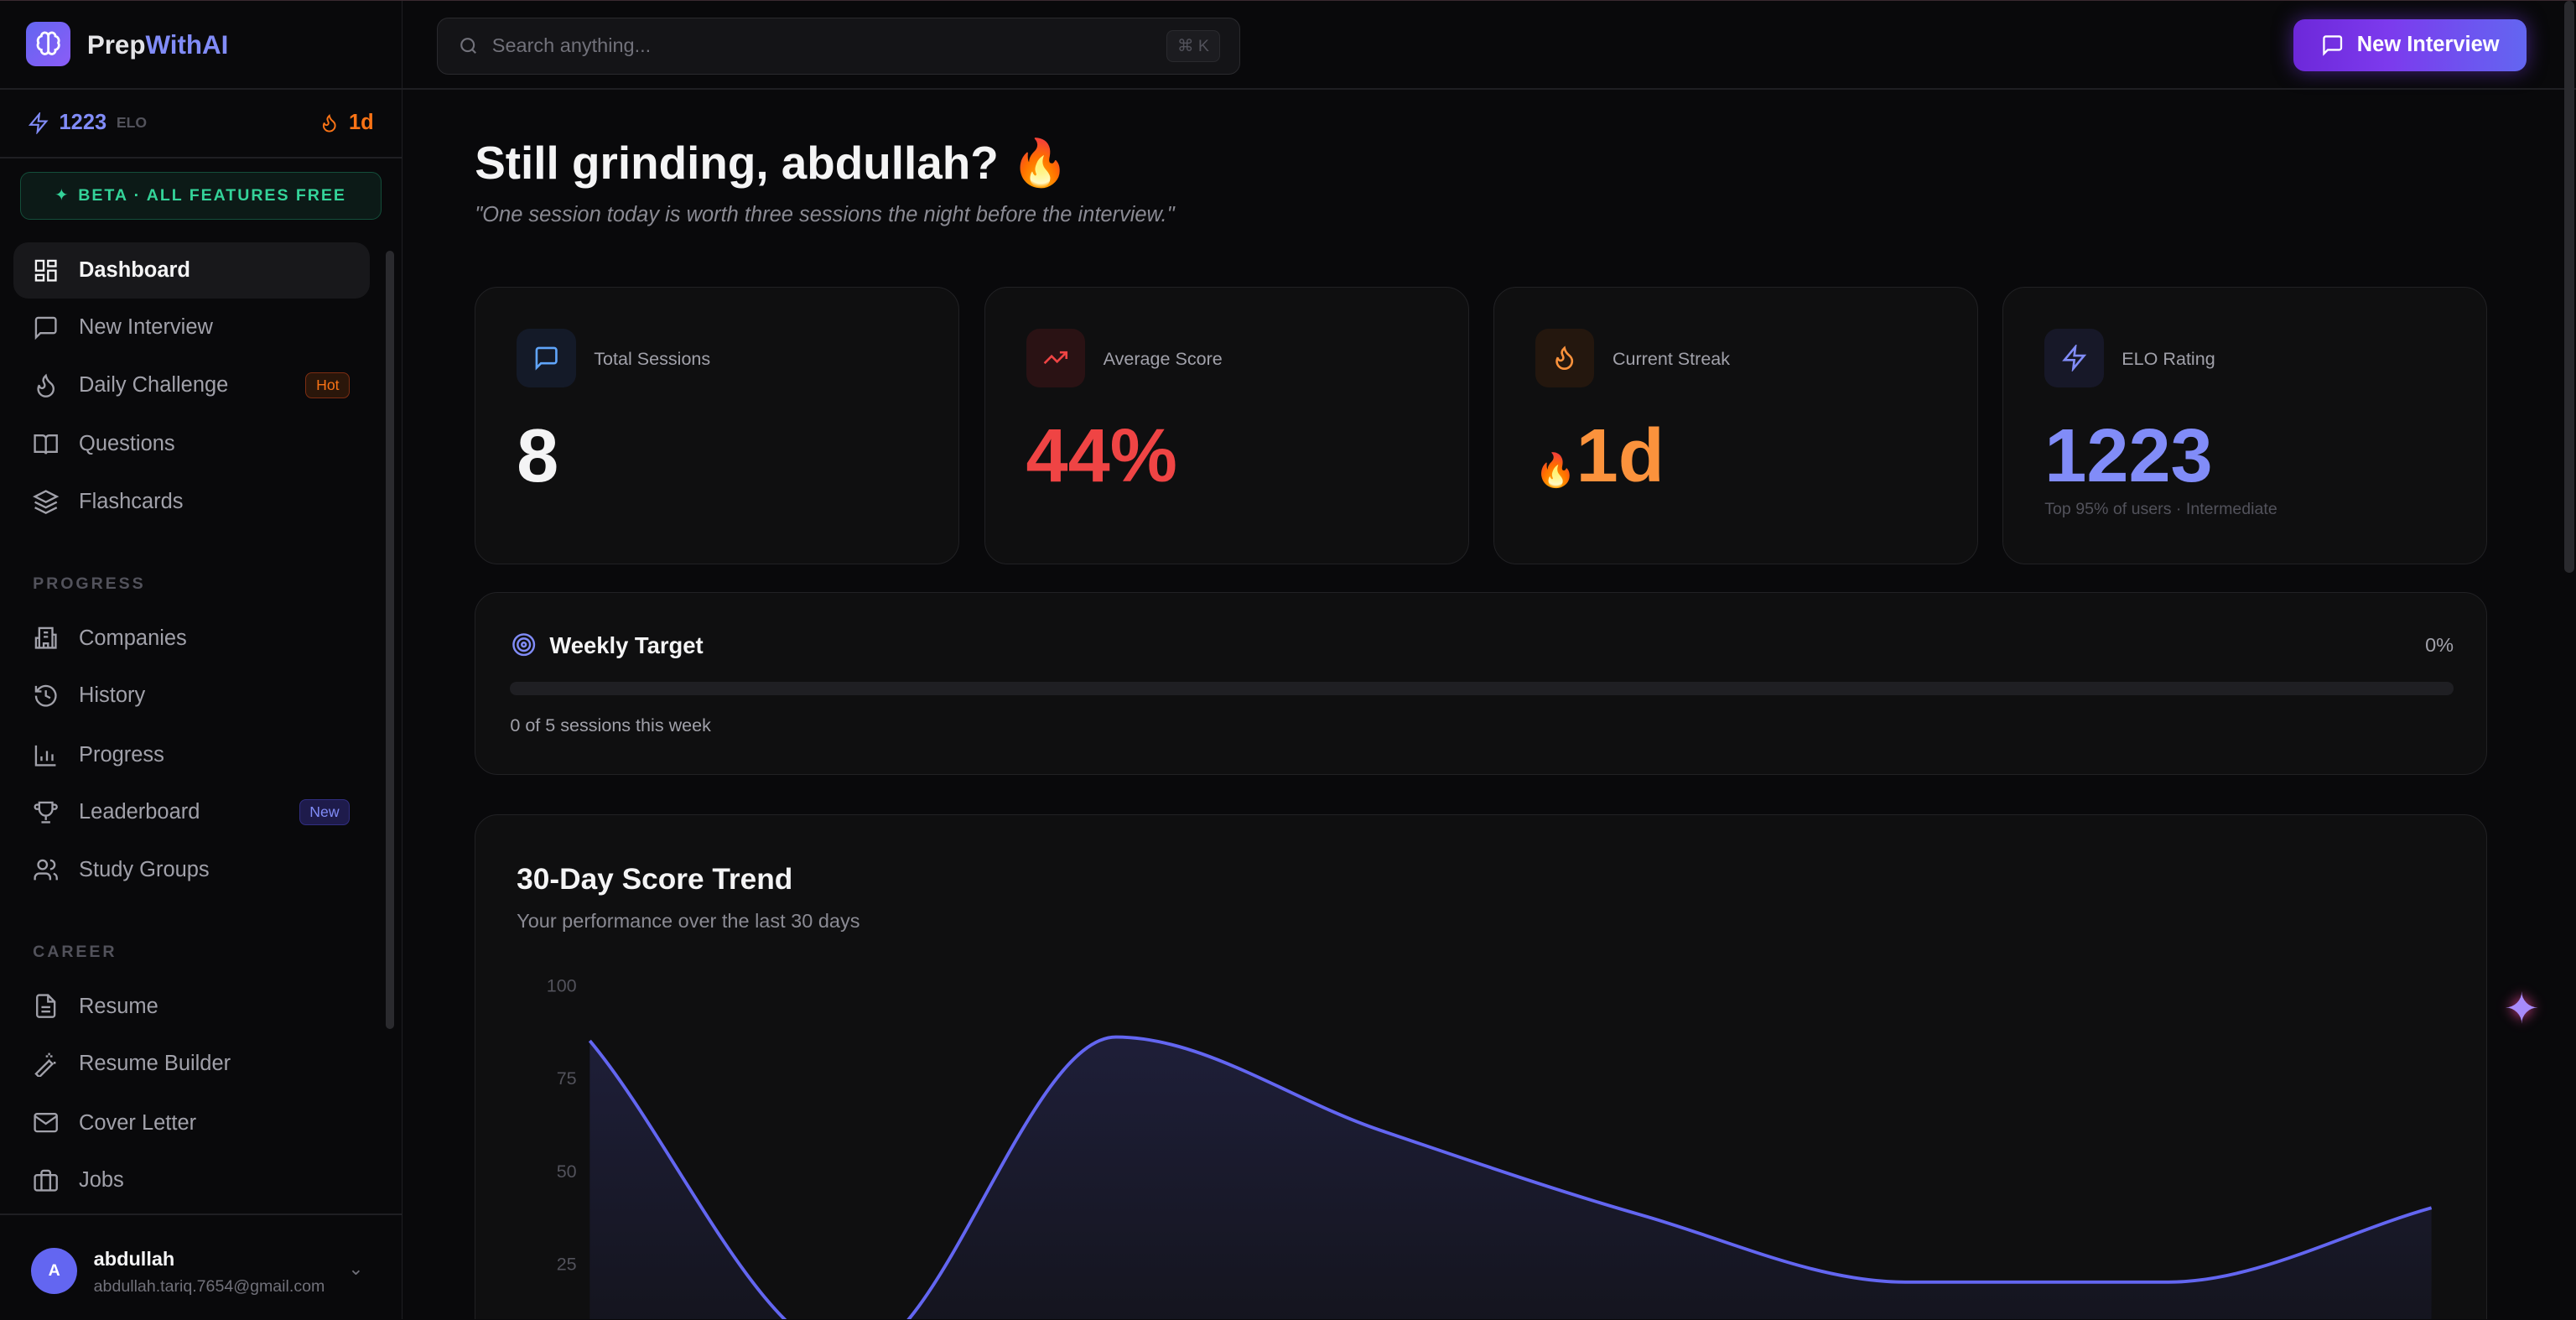  Describe the element at coordinates (139, 812) in the screenshot. I see `sidebar-item-label: Leaderboard` at that location.